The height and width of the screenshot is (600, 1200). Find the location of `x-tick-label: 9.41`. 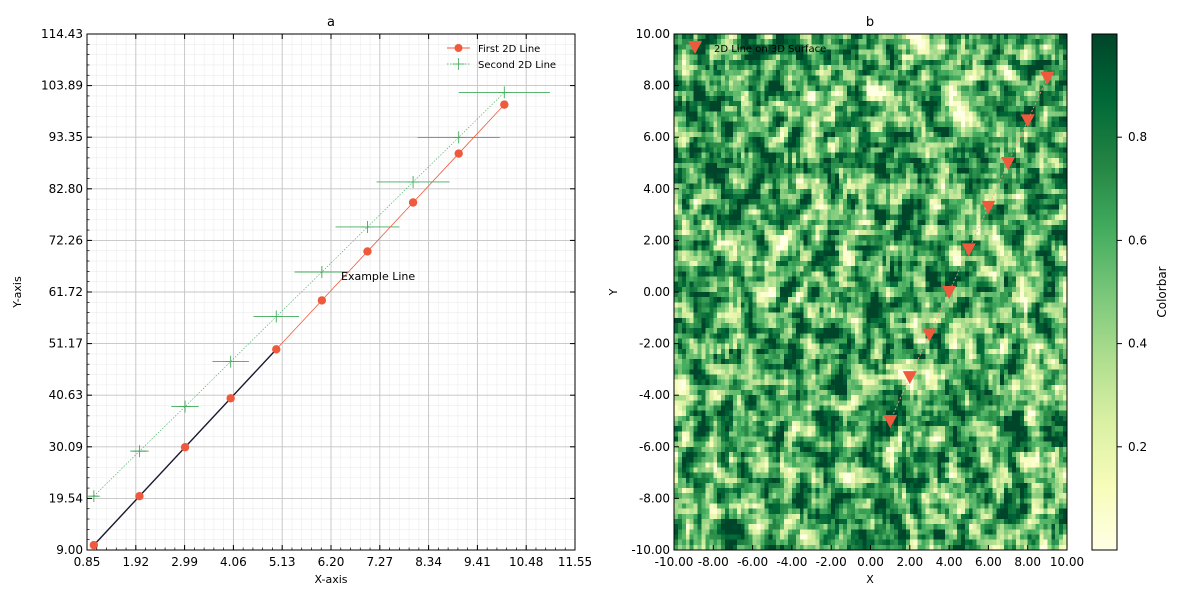

x-tick-label: 9.41 is located at coordinates (477, 562).